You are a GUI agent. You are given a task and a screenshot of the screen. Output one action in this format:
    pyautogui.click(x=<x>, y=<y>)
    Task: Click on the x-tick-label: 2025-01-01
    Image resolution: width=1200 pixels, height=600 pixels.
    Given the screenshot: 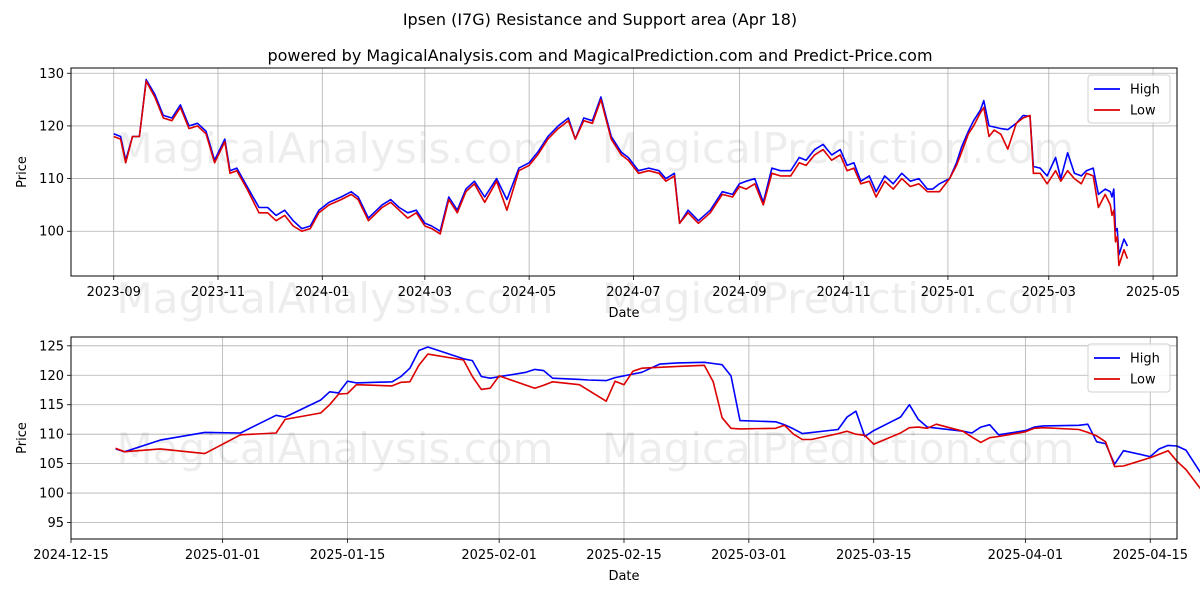 What is the action you would take?
    pyautogui.click(x=223, y=555)
    